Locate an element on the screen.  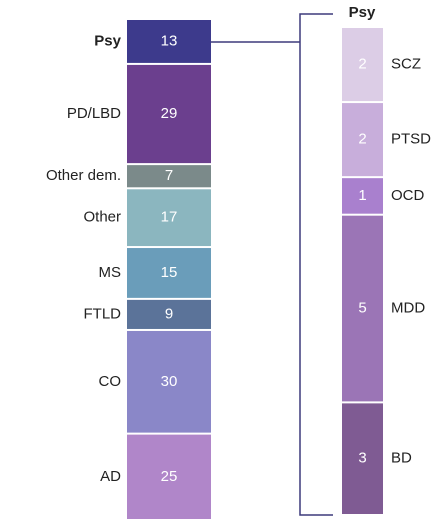
zoom-title: Psy is located at coordinates (362, 12).